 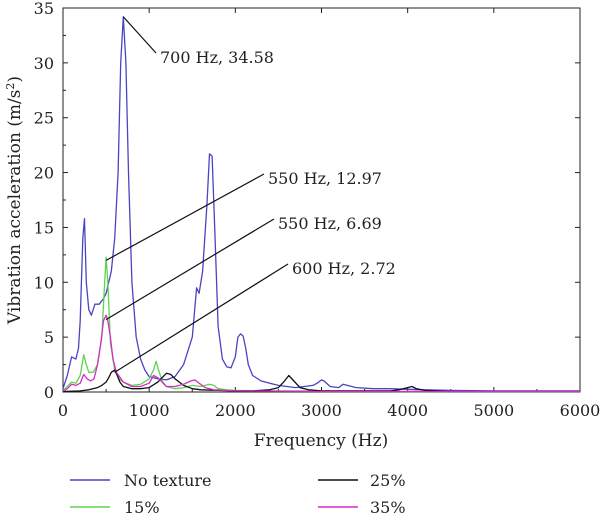 What do you see at coordinates (217, 57) in the screenshot?
I see `annotation-label: 700 Hz, 34.58` at bounding box center [217, 57].